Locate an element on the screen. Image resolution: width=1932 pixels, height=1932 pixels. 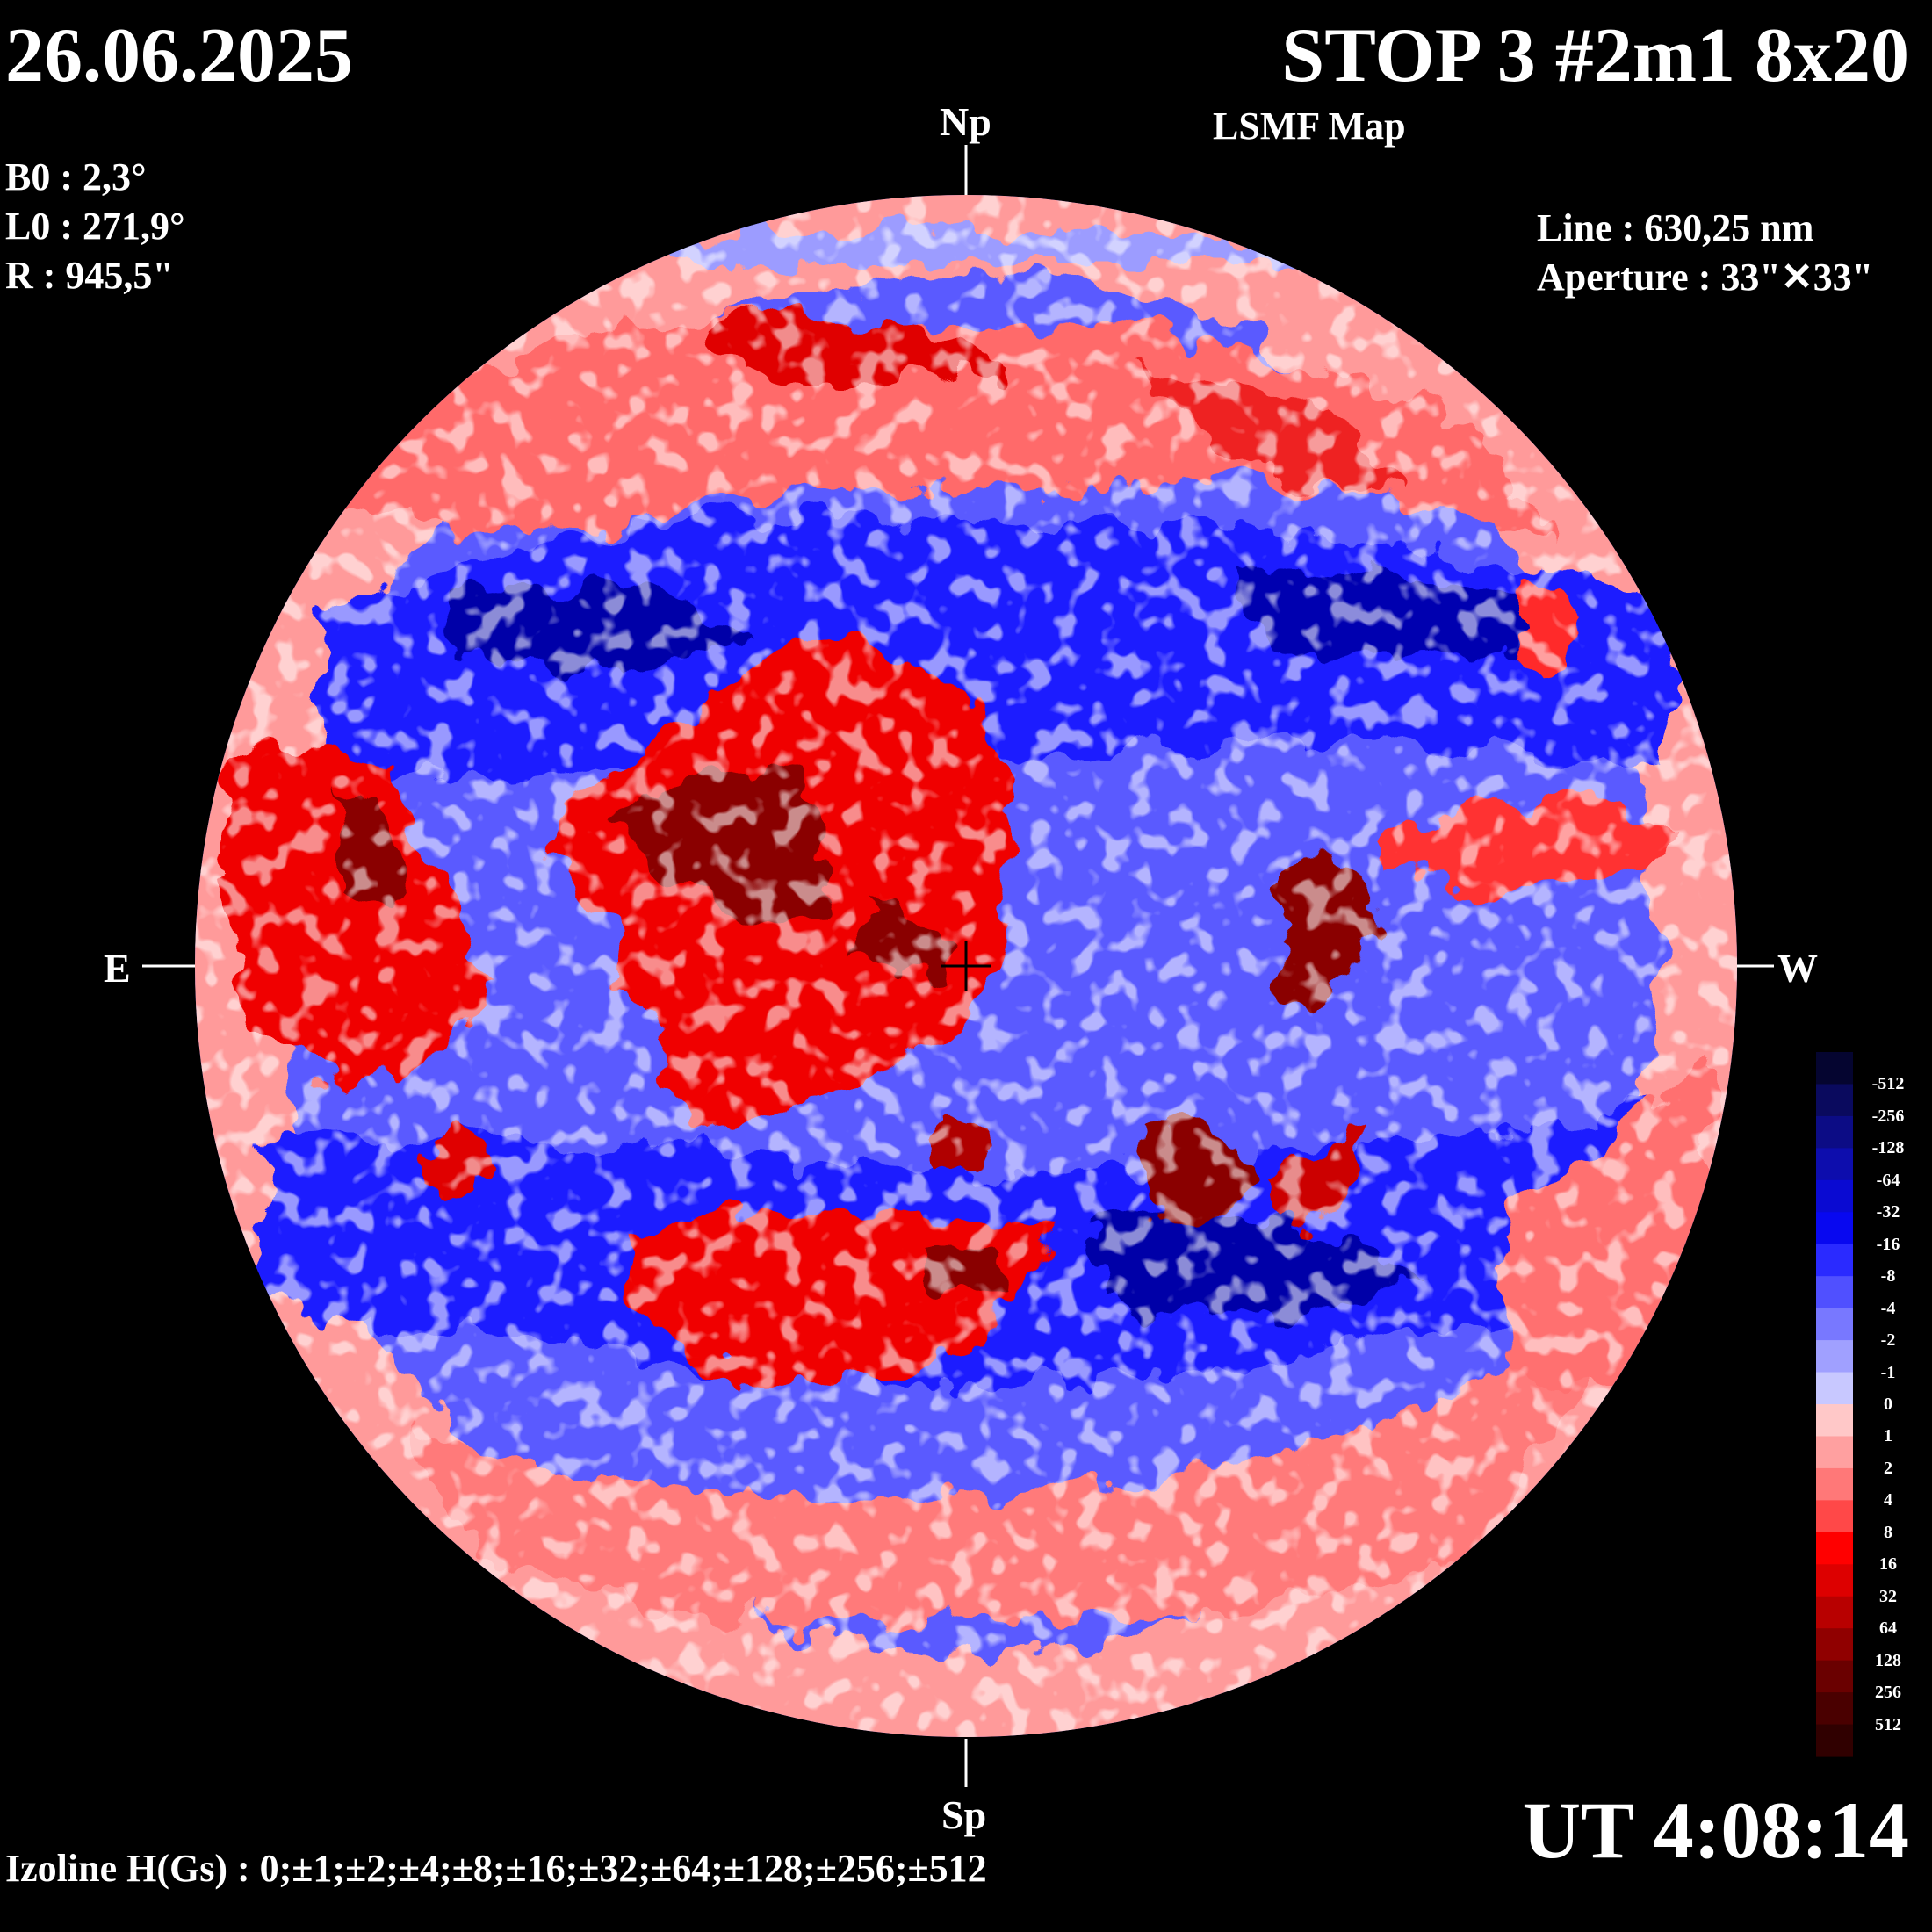
map-title: STOP 3 #2m1 8x20 is located at coordinates (1595, 55).